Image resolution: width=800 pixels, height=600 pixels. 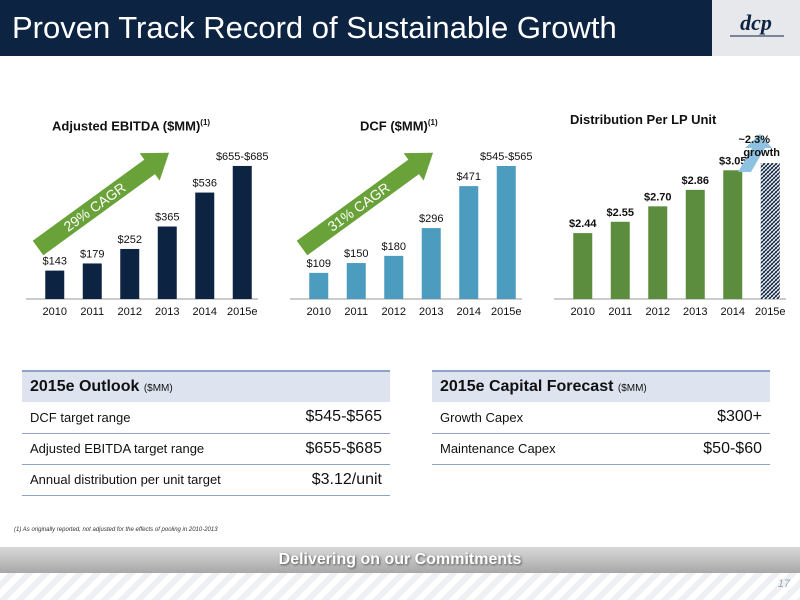 I want to click on capital-table-header: 2015e Capital Forecast ($MM), so click(x=601, y=386).